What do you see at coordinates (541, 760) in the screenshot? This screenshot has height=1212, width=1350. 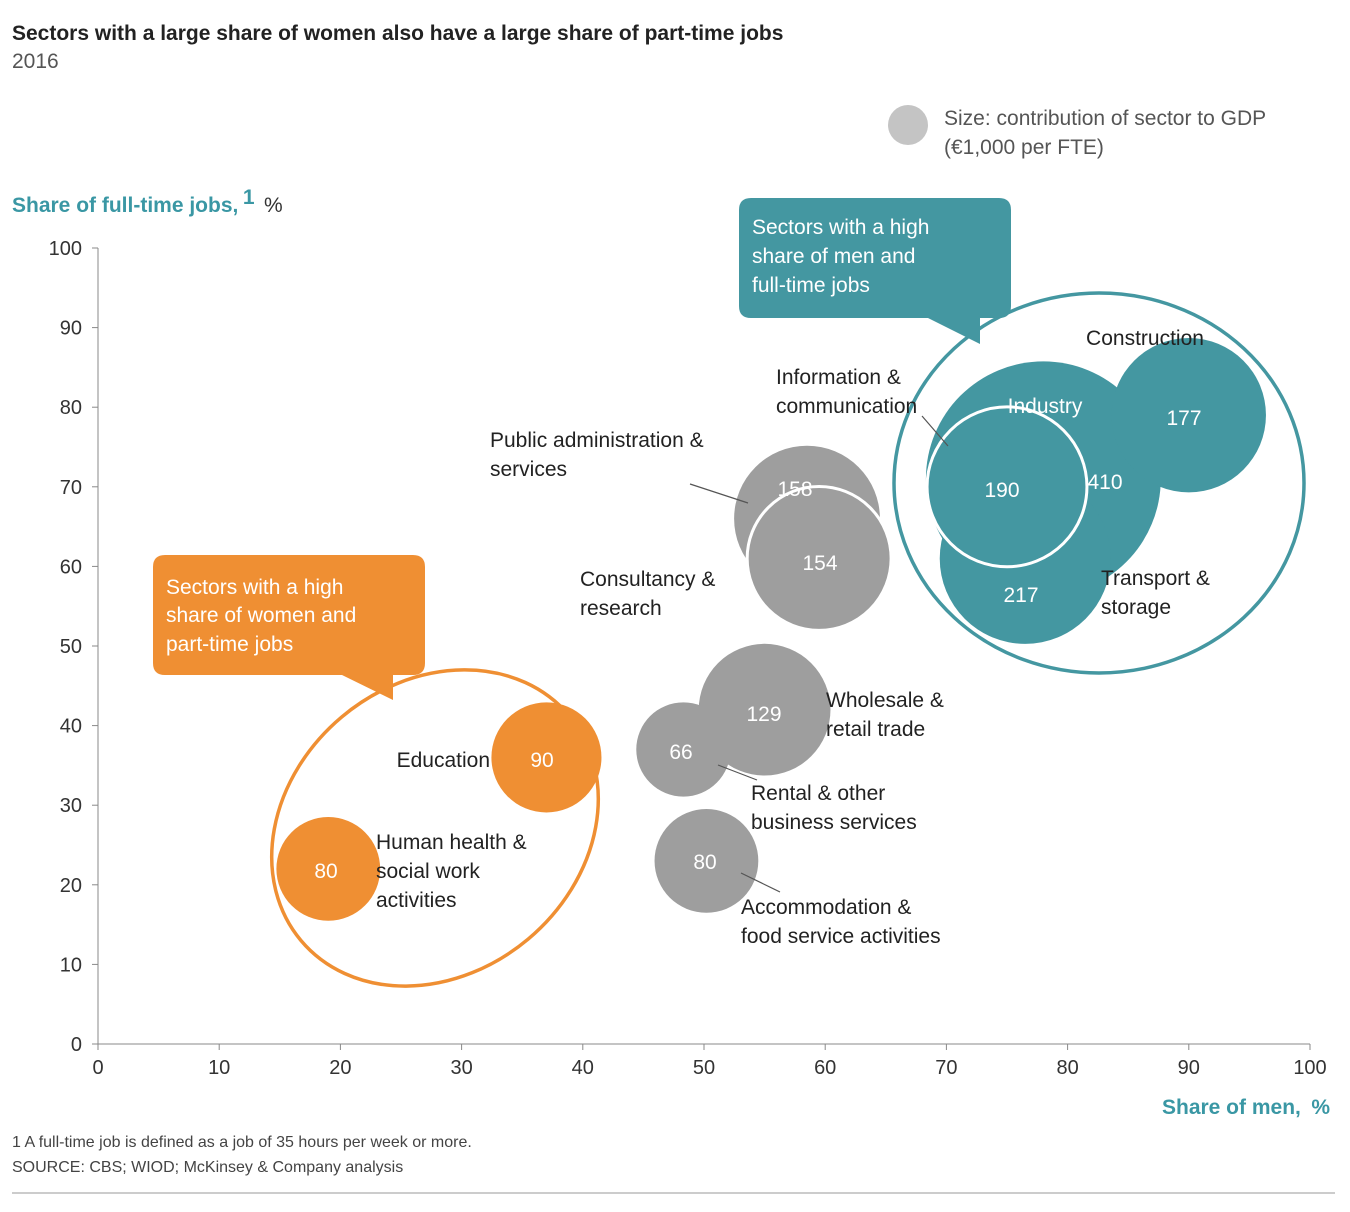 I see `bubble-value-9: 90` at bounding box center [541, 760].